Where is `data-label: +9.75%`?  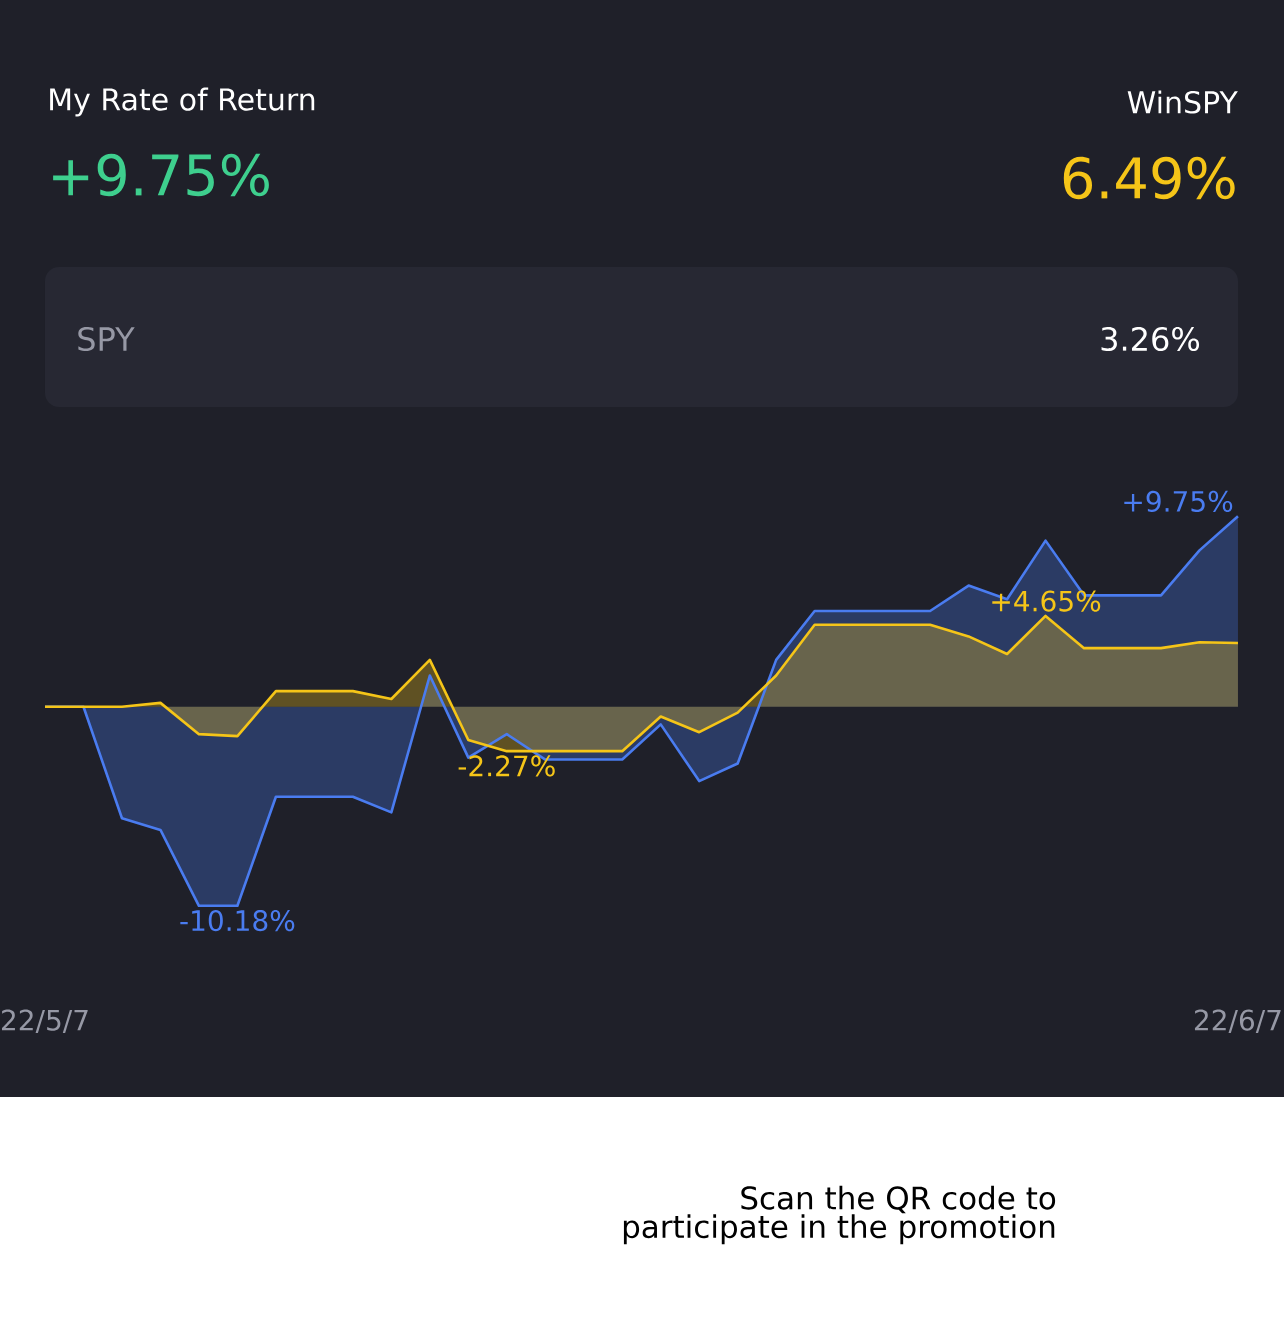 data-label: +9.75% is located at coordinates (1178, 501).